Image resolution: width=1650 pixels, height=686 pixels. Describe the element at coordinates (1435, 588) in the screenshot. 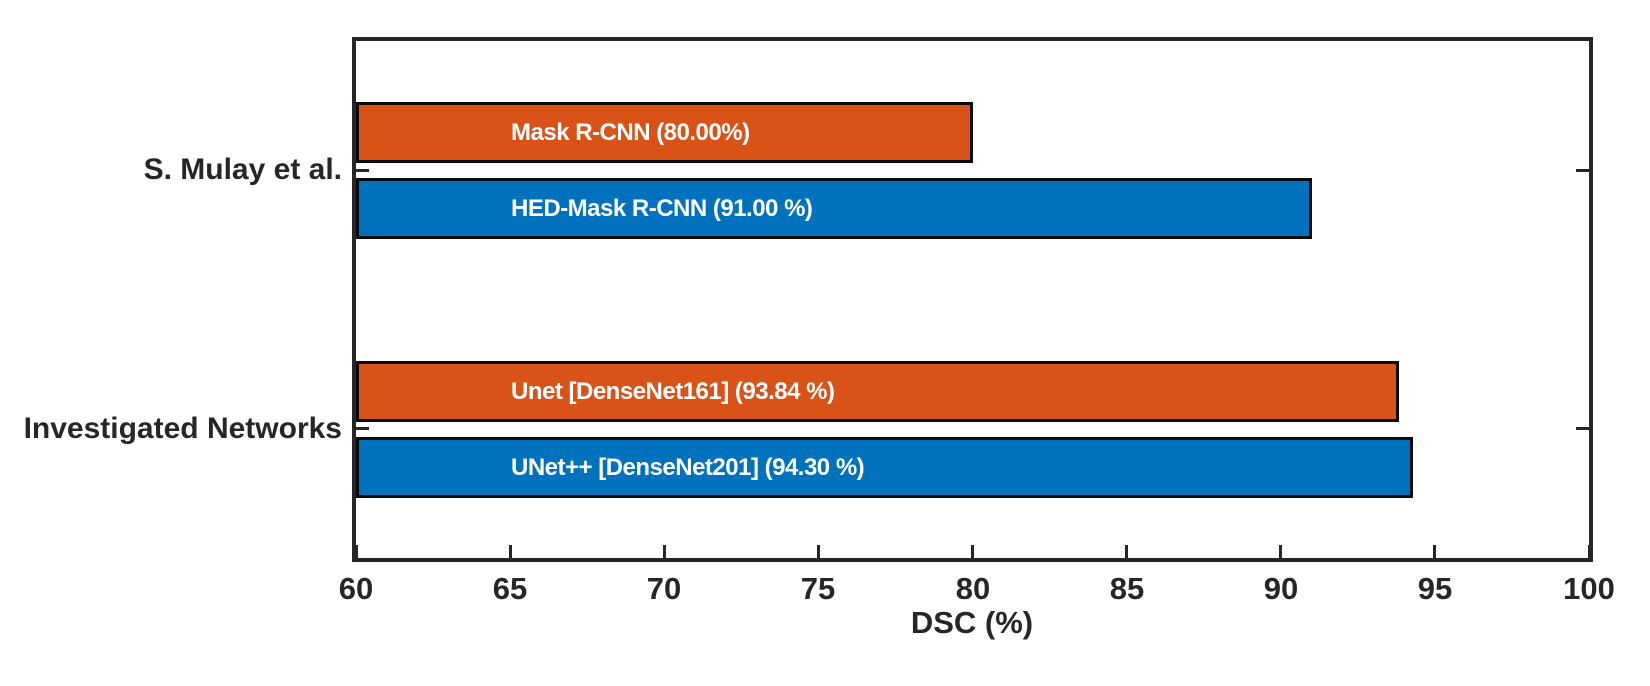

I see `x-tick-label-95: 95` at that location.